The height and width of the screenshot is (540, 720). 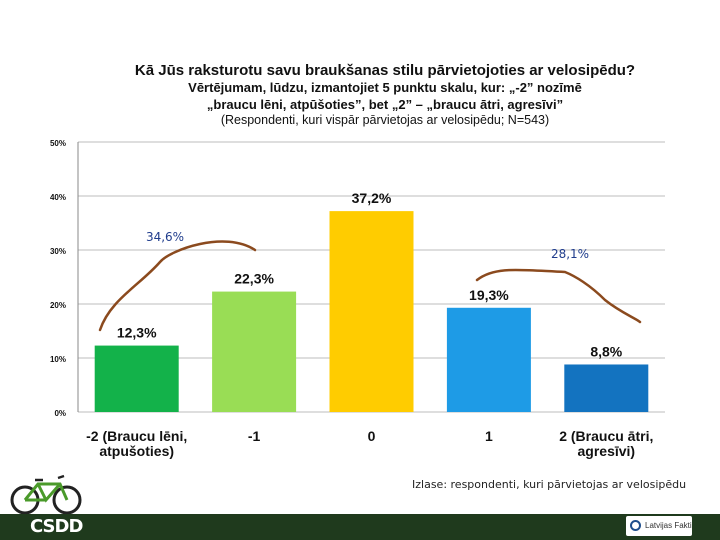 What do you see at coordinates (56, 526) in the screenshot?
I see `csdd-logo: CSDD` at bounding box center [56, 526].